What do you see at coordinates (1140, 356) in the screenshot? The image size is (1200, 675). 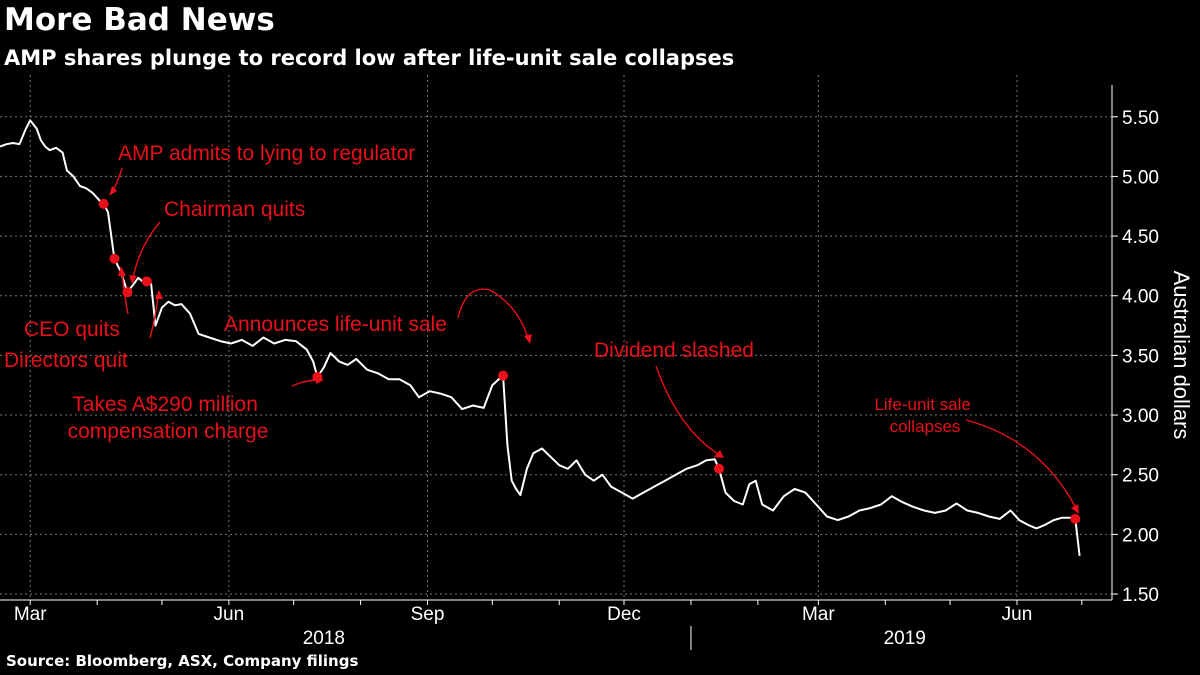 I see `y-tick-label: 3.50` at bounding box center [1140, 356].